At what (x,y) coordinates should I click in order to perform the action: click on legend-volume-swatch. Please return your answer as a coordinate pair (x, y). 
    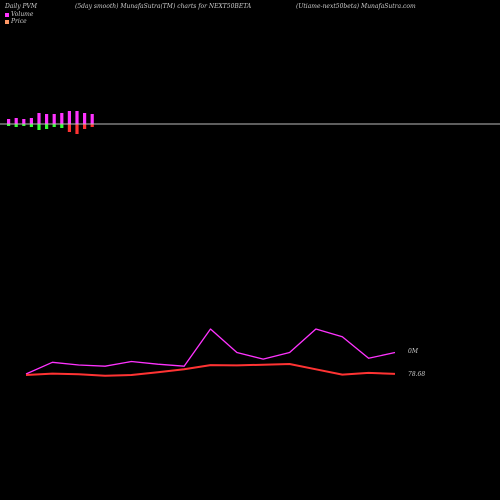
    Looking at the image, I should click on (7, 14).